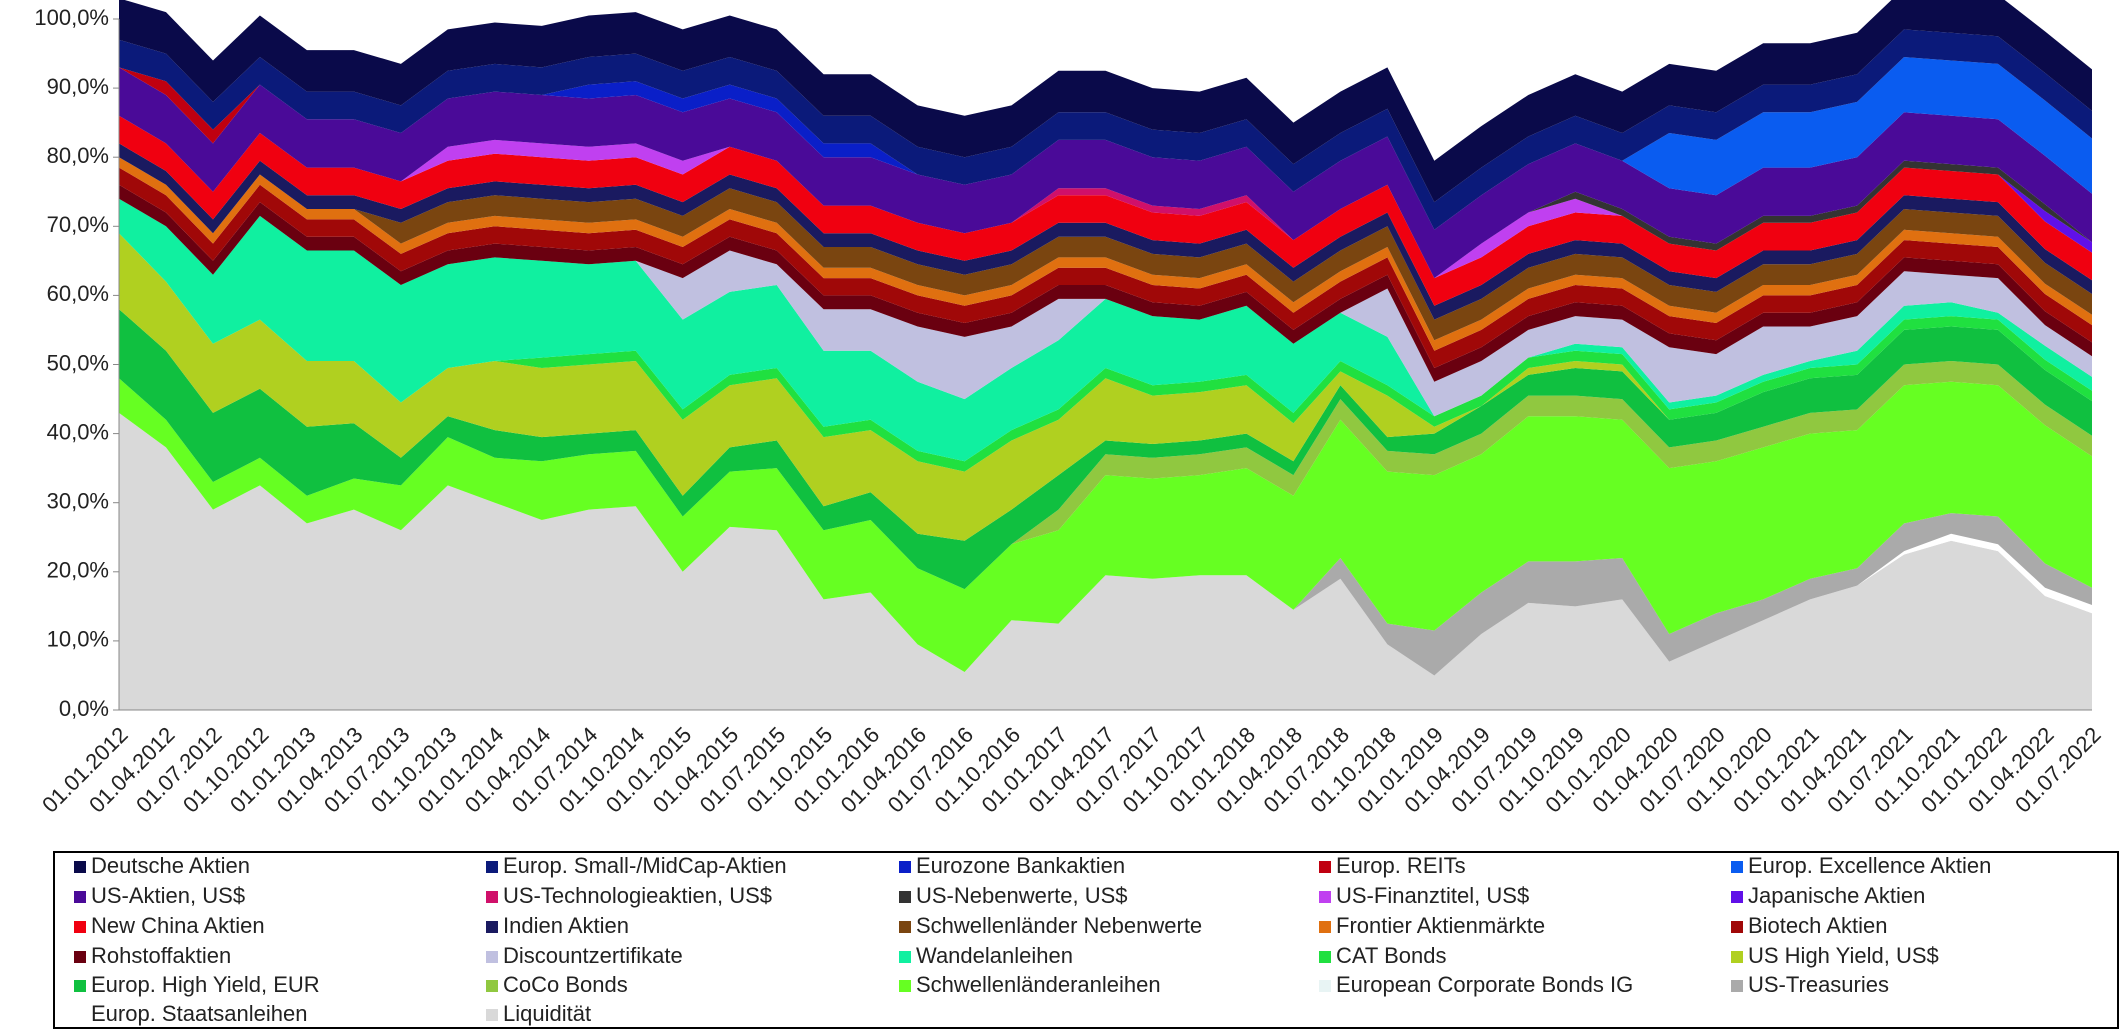 This screenshot has height=1029, width=2122. What do you see at coordinates (78, 570) in the screenshot?
I see `y-tick-label: 20,0%` at bounding box center [78, 570].